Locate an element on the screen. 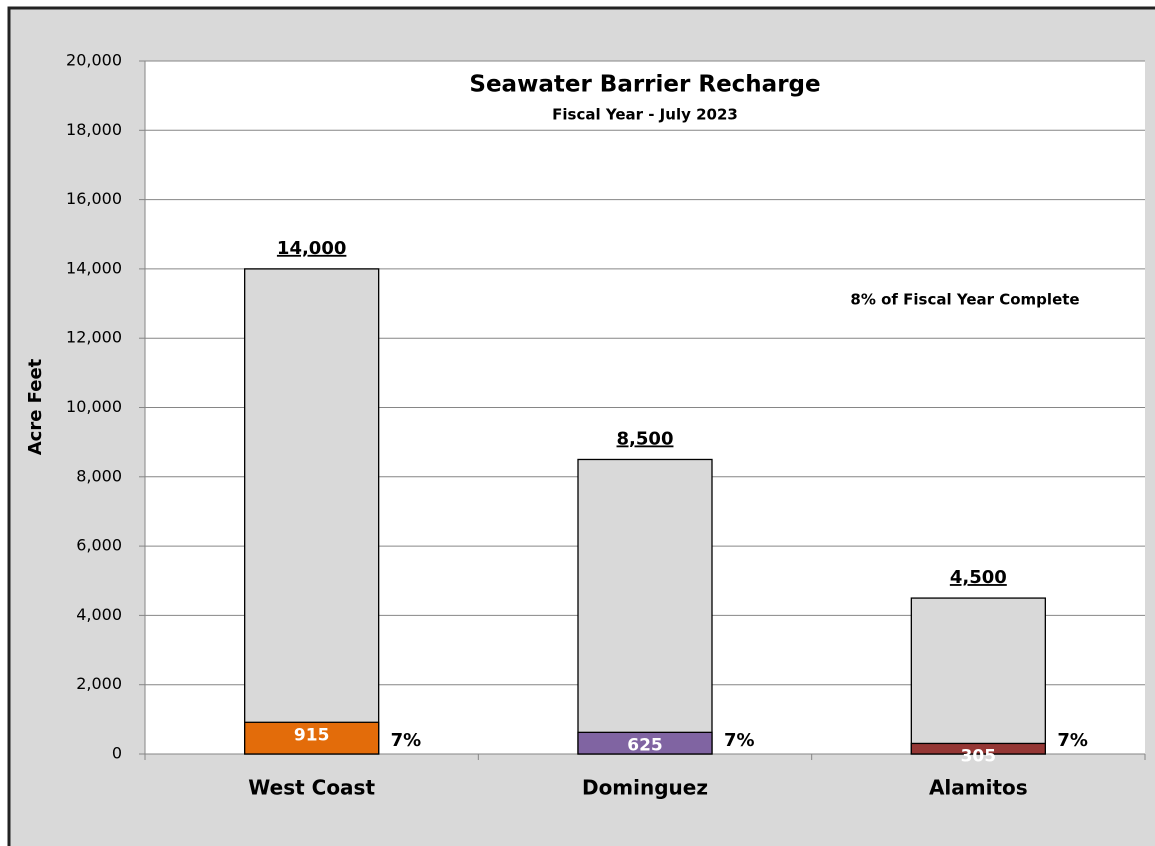  y-tick-label: 4,000 is located at coordinates (99, 614).